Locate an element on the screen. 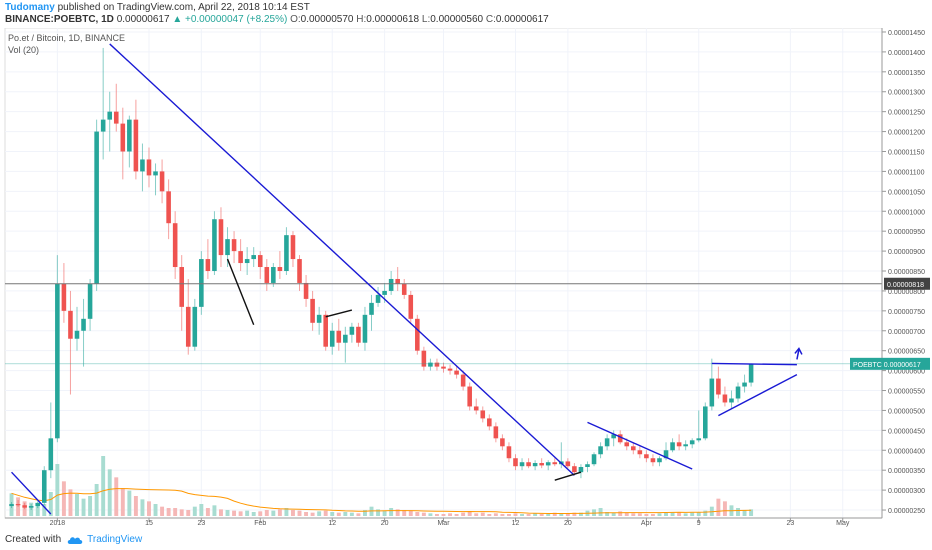 This screenshot has height=550, width=932. chart-legend-title: Po.et / Bitcoin, 1D, BINANCE is located at coordinates (67, 38).